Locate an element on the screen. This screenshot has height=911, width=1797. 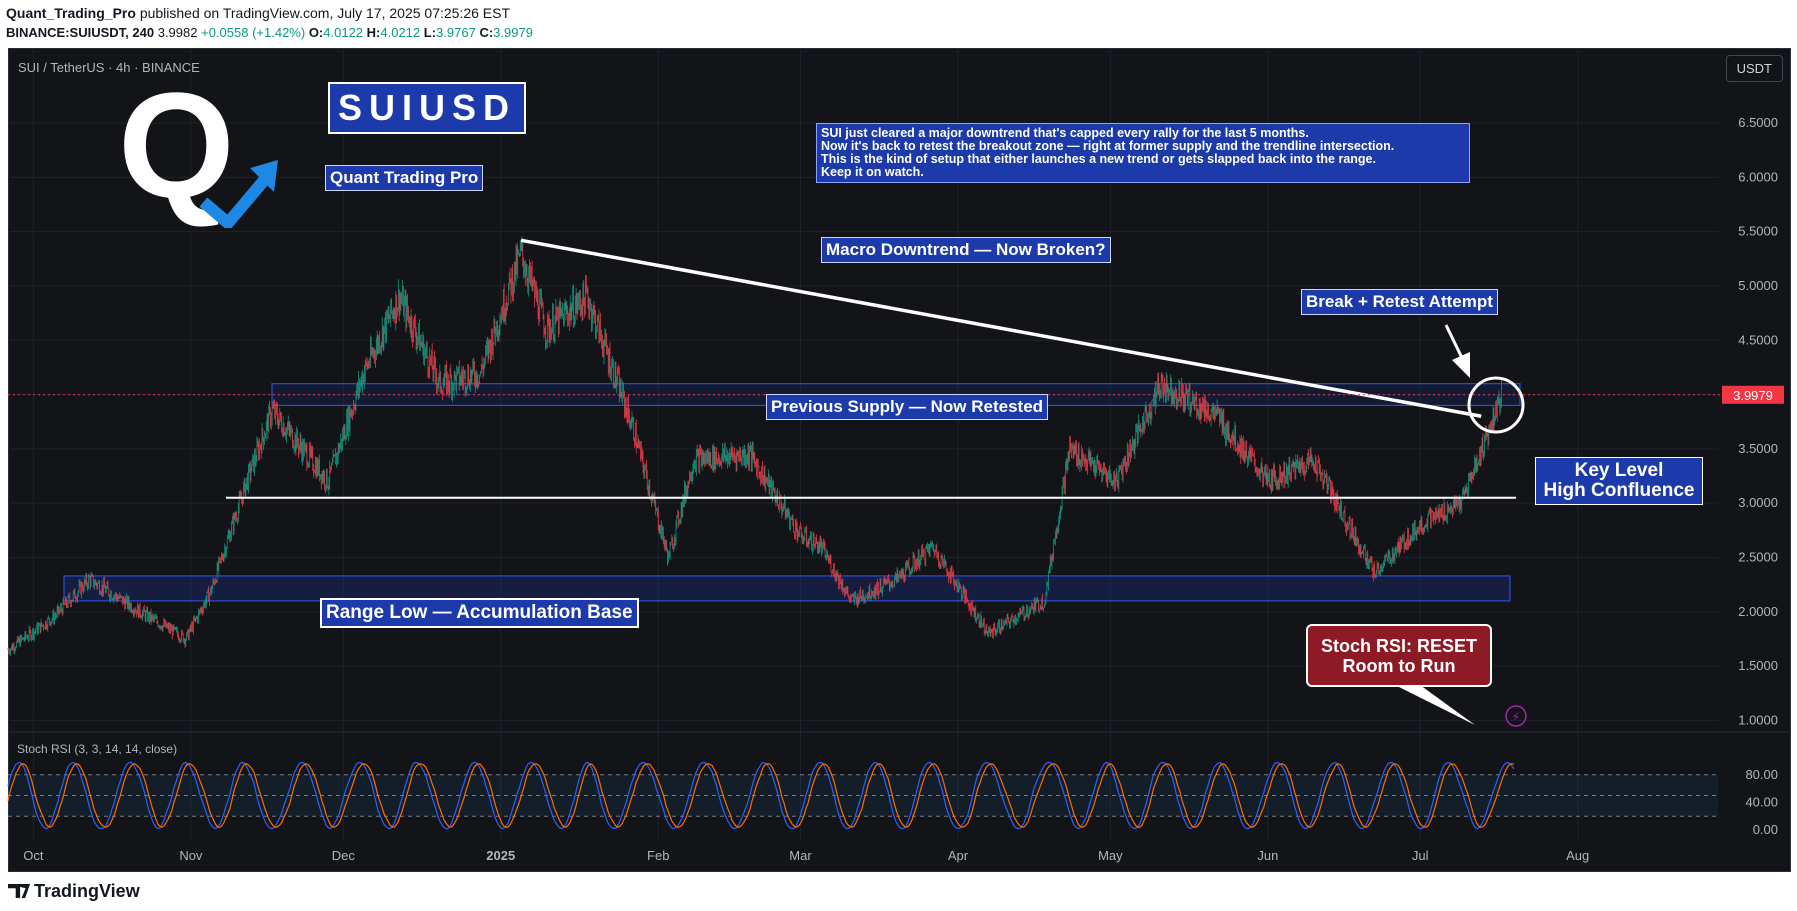
stoch-rsi-label: Stoch RSI (3, 3, 14, 14, close) is located at coordinates (97, 749).